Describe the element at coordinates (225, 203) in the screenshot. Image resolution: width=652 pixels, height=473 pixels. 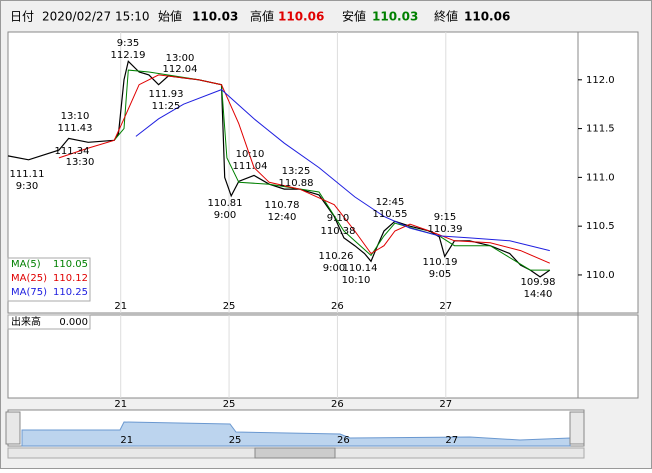
I see `annotation: 110.81` at that location.